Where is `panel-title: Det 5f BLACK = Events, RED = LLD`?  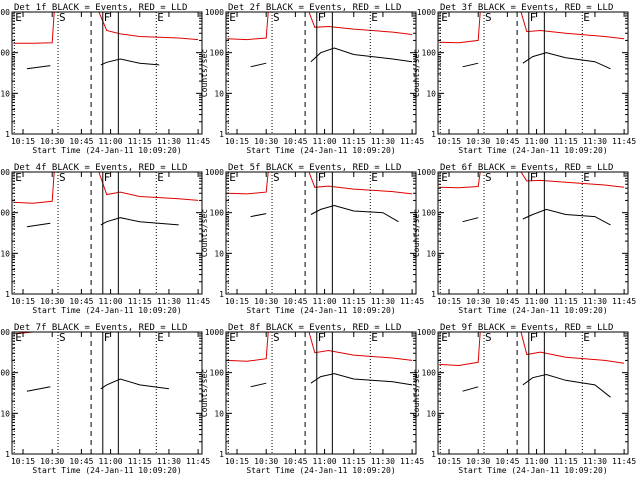
panel-title: Det 5f BLACK = Events, RED = LLD is located at coordinates (314, 168).